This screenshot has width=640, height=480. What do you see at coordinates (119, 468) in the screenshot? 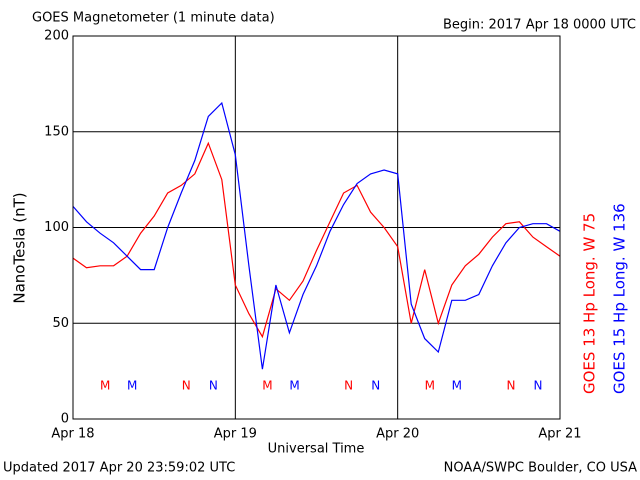
I see `footer-left: Updated 2017 Apr 20 23:59:02 UTC` at bounding box center [119, 468].